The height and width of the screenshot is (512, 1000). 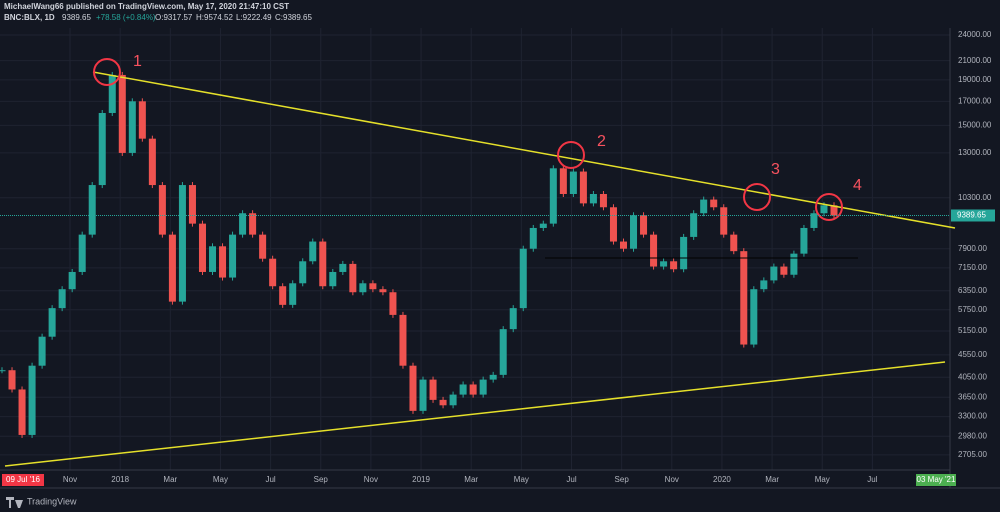 I want to click on start-date-box, so click(x=23, y=480).